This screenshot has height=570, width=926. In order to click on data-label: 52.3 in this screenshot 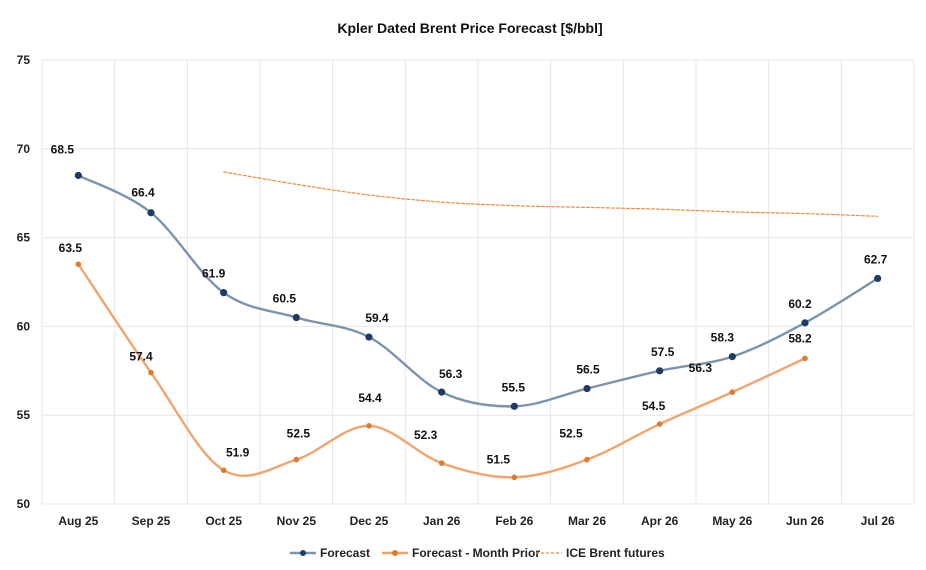, I will do `click(426, 435)`.